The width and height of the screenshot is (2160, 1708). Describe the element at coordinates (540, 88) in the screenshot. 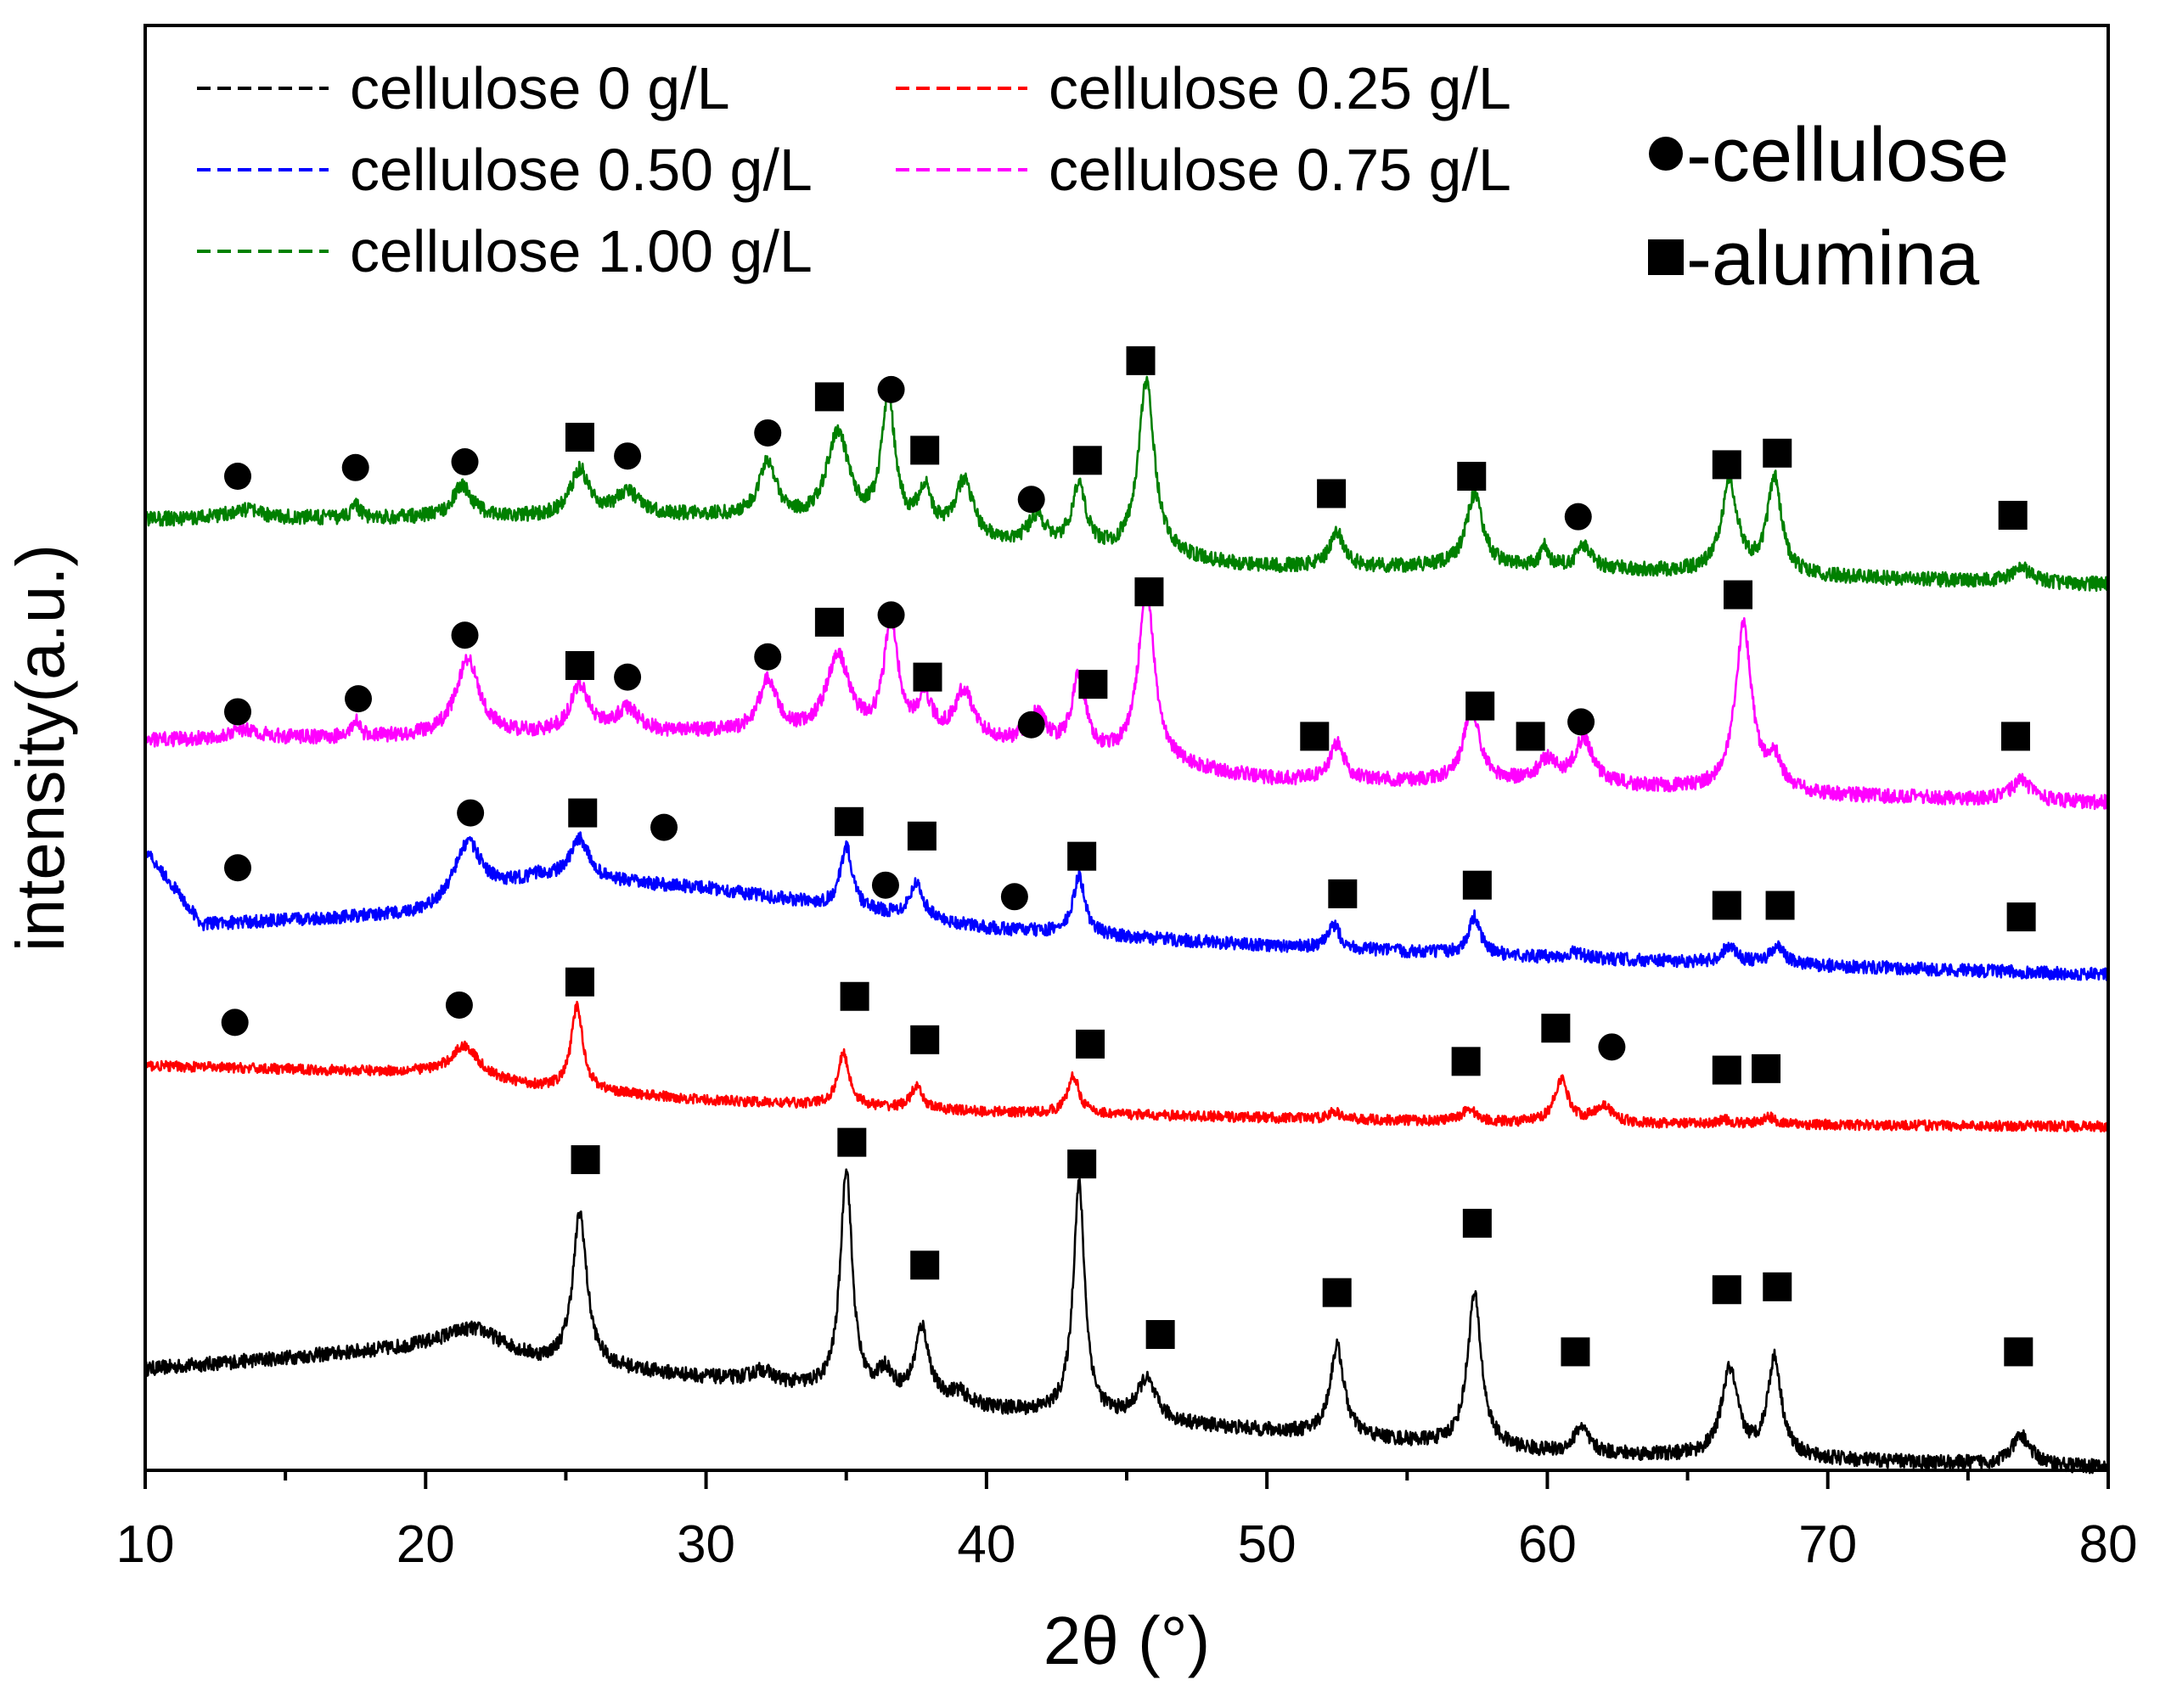

I see `legend-label-cellulose-0-g-l: cellulose 0 g/L` at that location.